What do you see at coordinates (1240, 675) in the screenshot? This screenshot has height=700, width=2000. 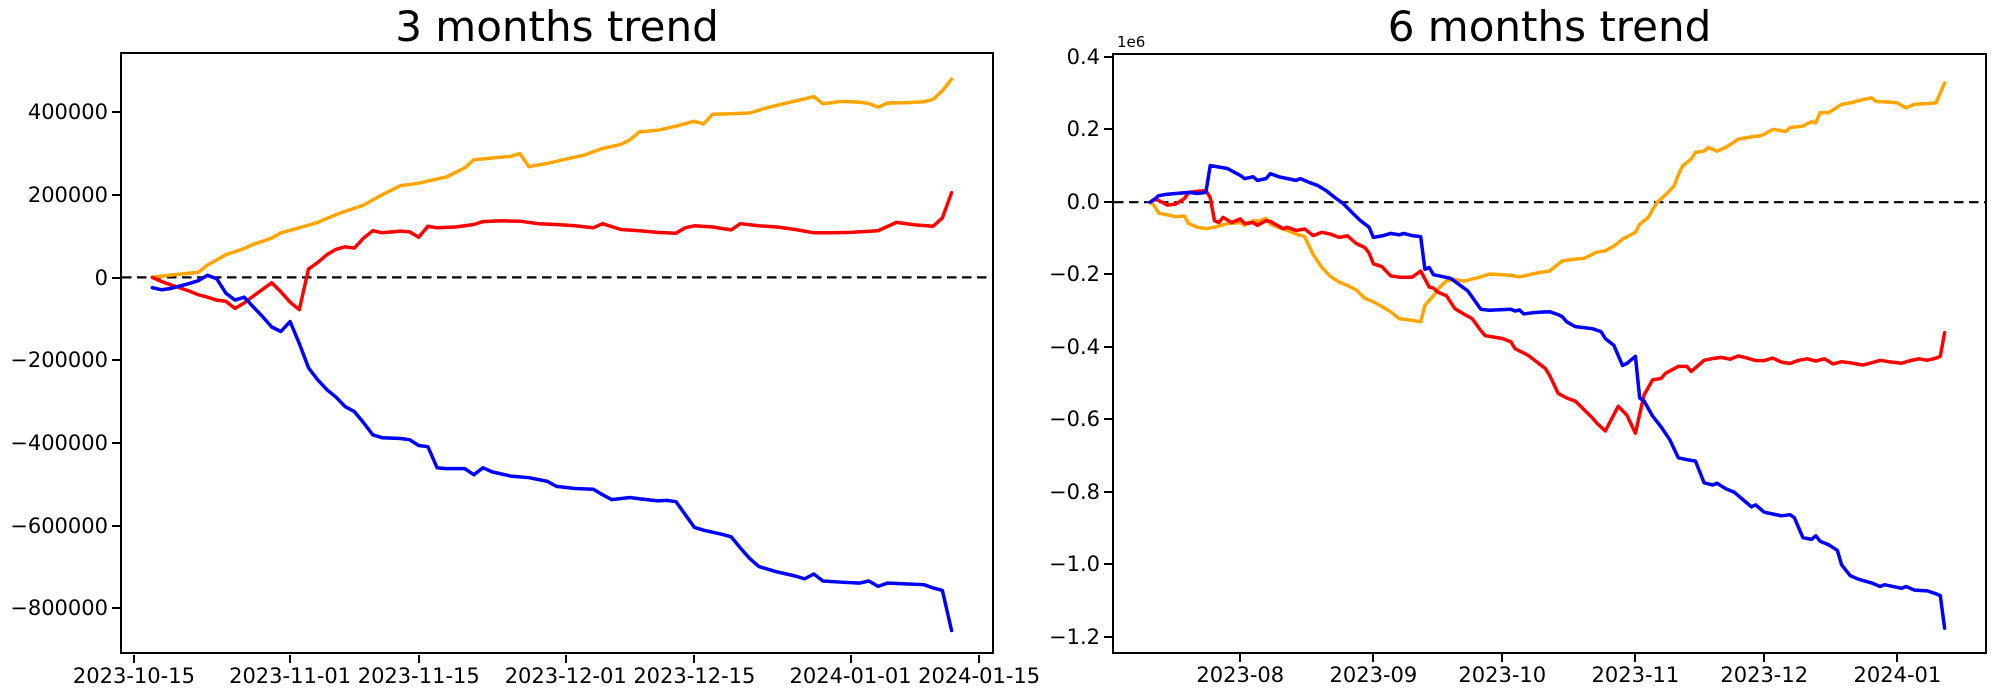 I see `x-tick-label: 2023-08` at bounding box center [1240, 675].